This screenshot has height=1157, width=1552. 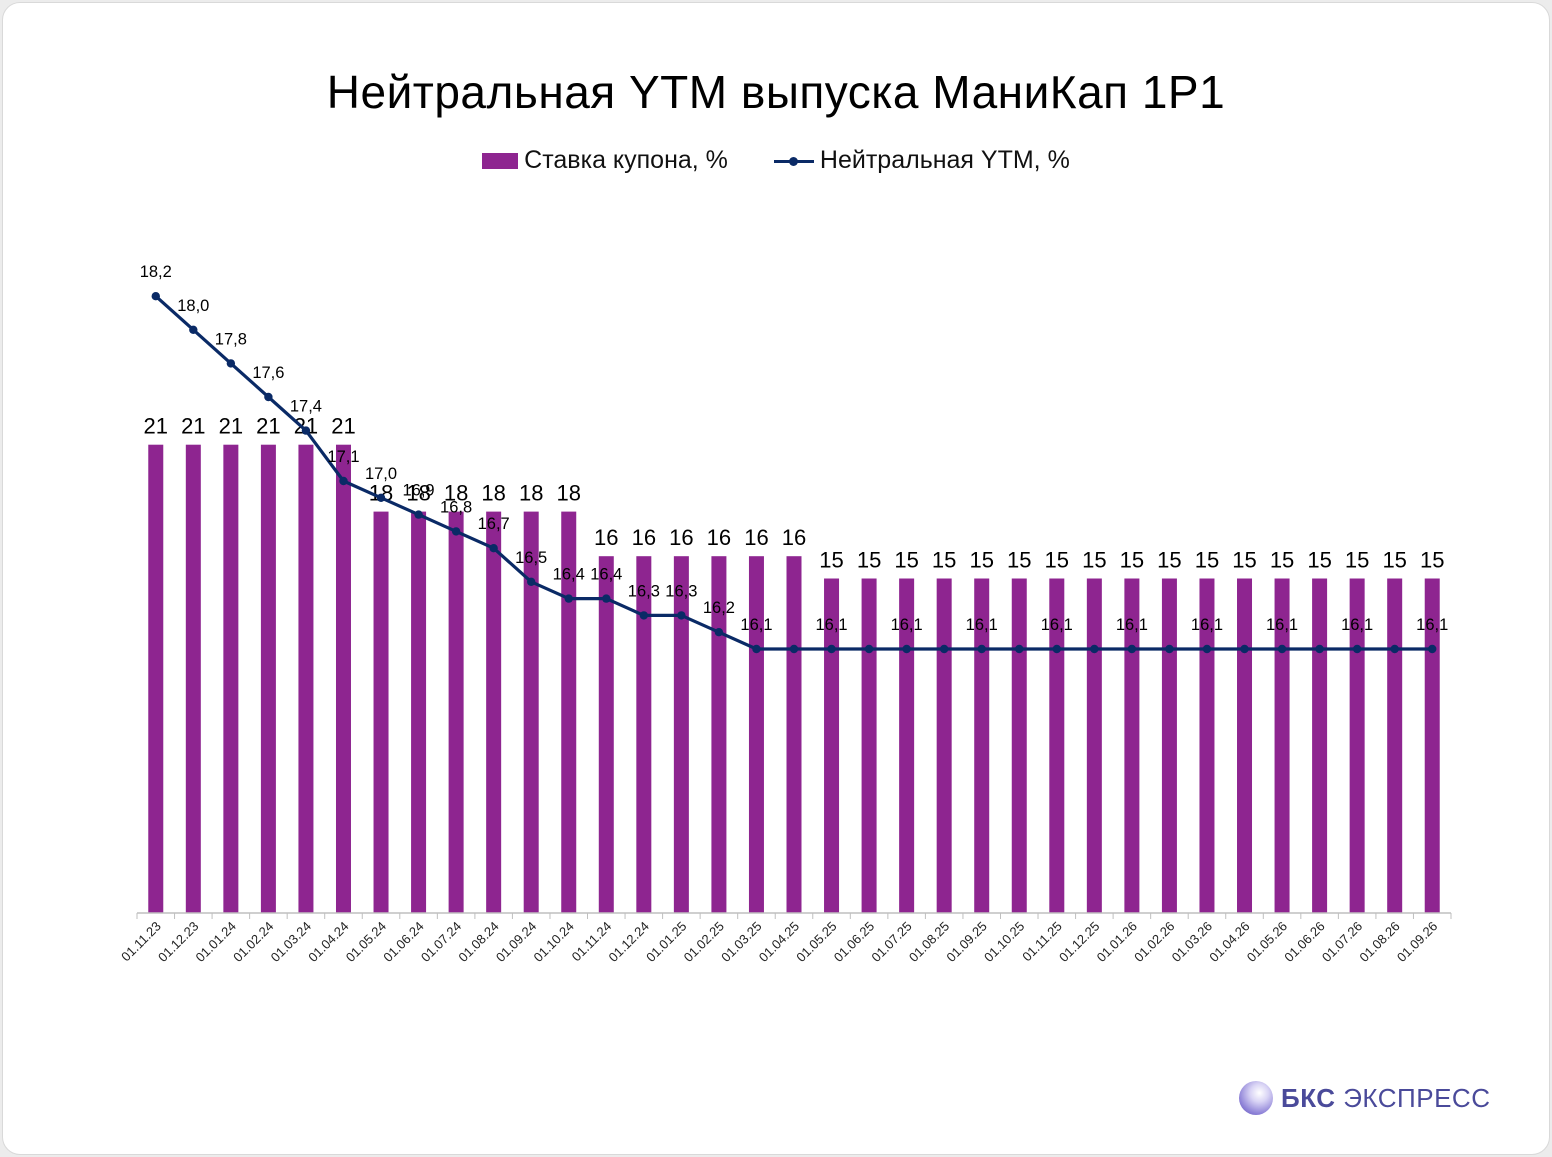 I want to click on logo-sphere-icon, so click(x=1256, y=1098).